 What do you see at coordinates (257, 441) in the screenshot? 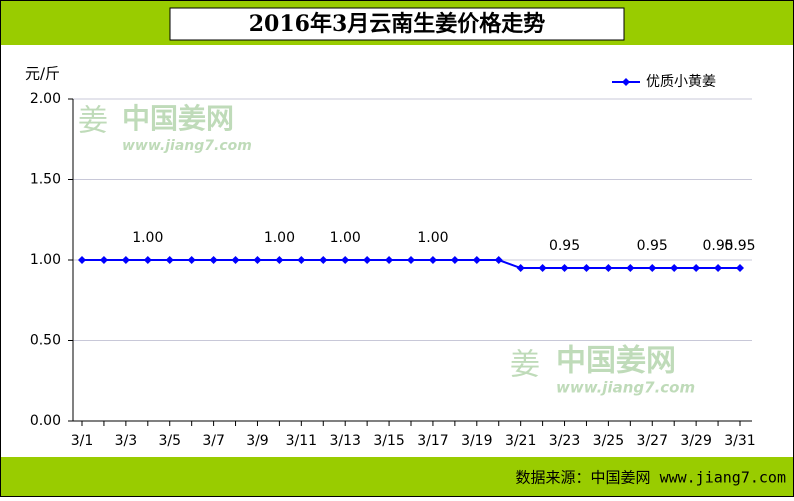
I see `x-tick-label: 3/9` at bounding box center [257, 441].